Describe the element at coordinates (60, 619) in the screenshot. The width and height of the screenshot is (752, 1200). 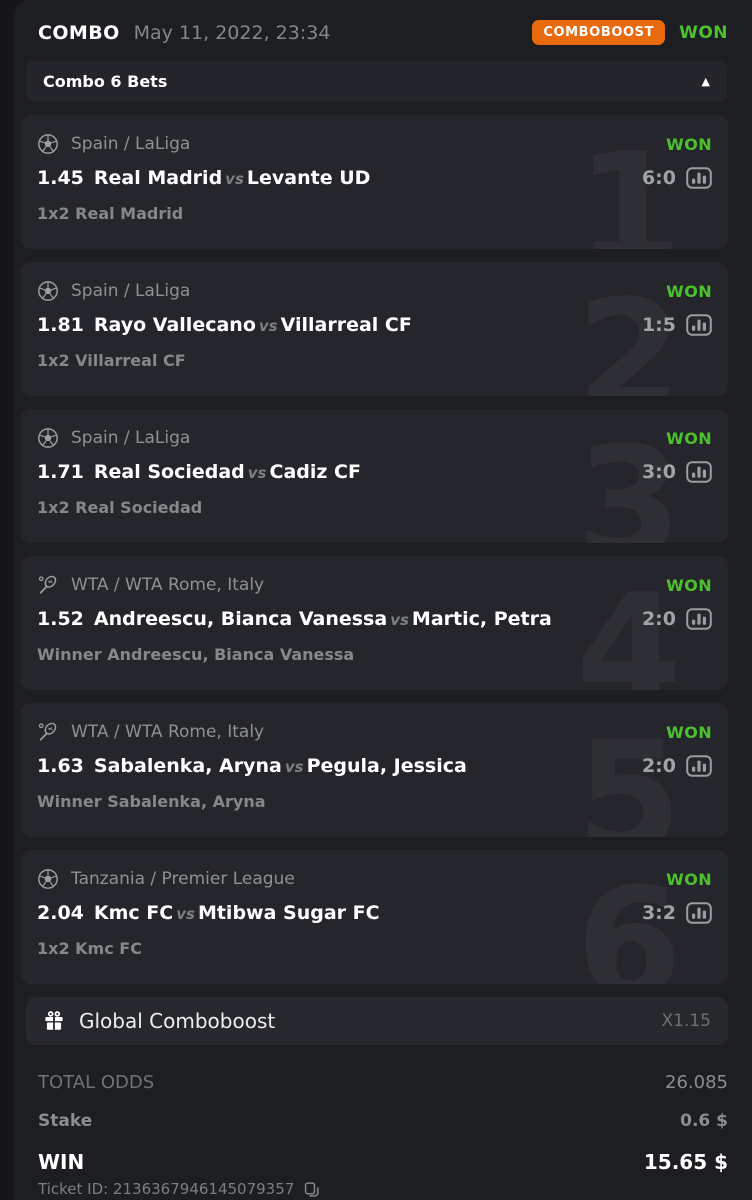
I see `bet-odds: 1.52` at that location.